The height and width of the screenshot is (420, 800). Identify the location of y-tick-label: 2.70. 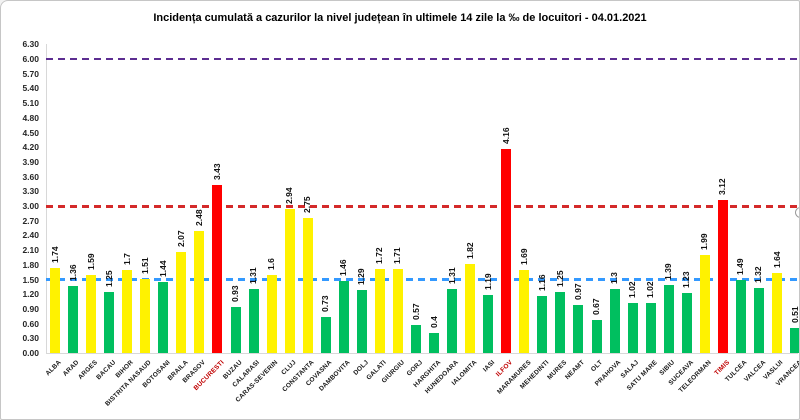
(30, 220).